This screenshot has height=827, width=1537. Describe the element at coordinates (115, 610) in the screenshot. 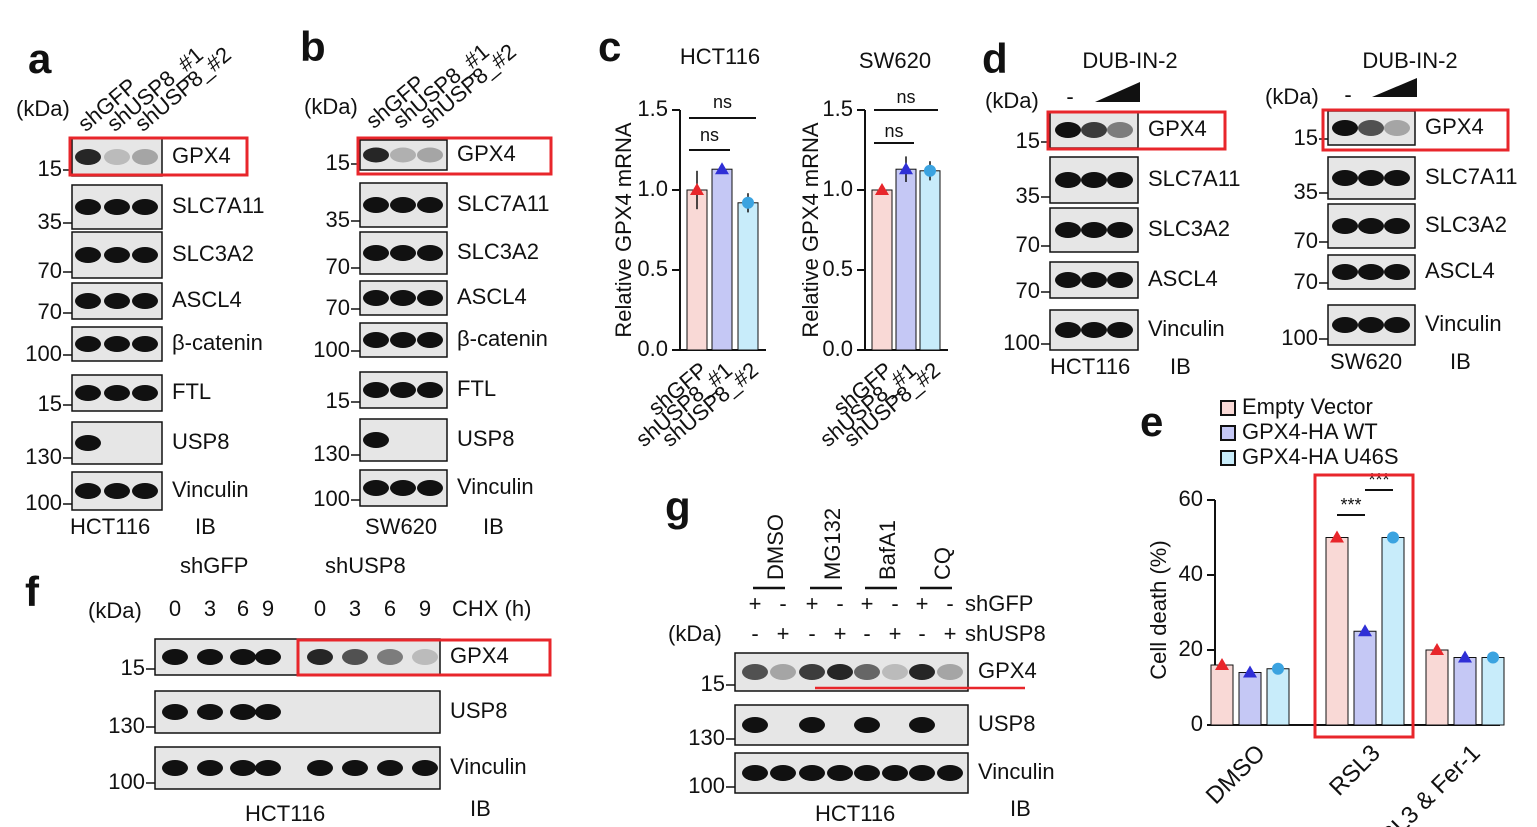

I see `kda-label: (kDa)` at that location.